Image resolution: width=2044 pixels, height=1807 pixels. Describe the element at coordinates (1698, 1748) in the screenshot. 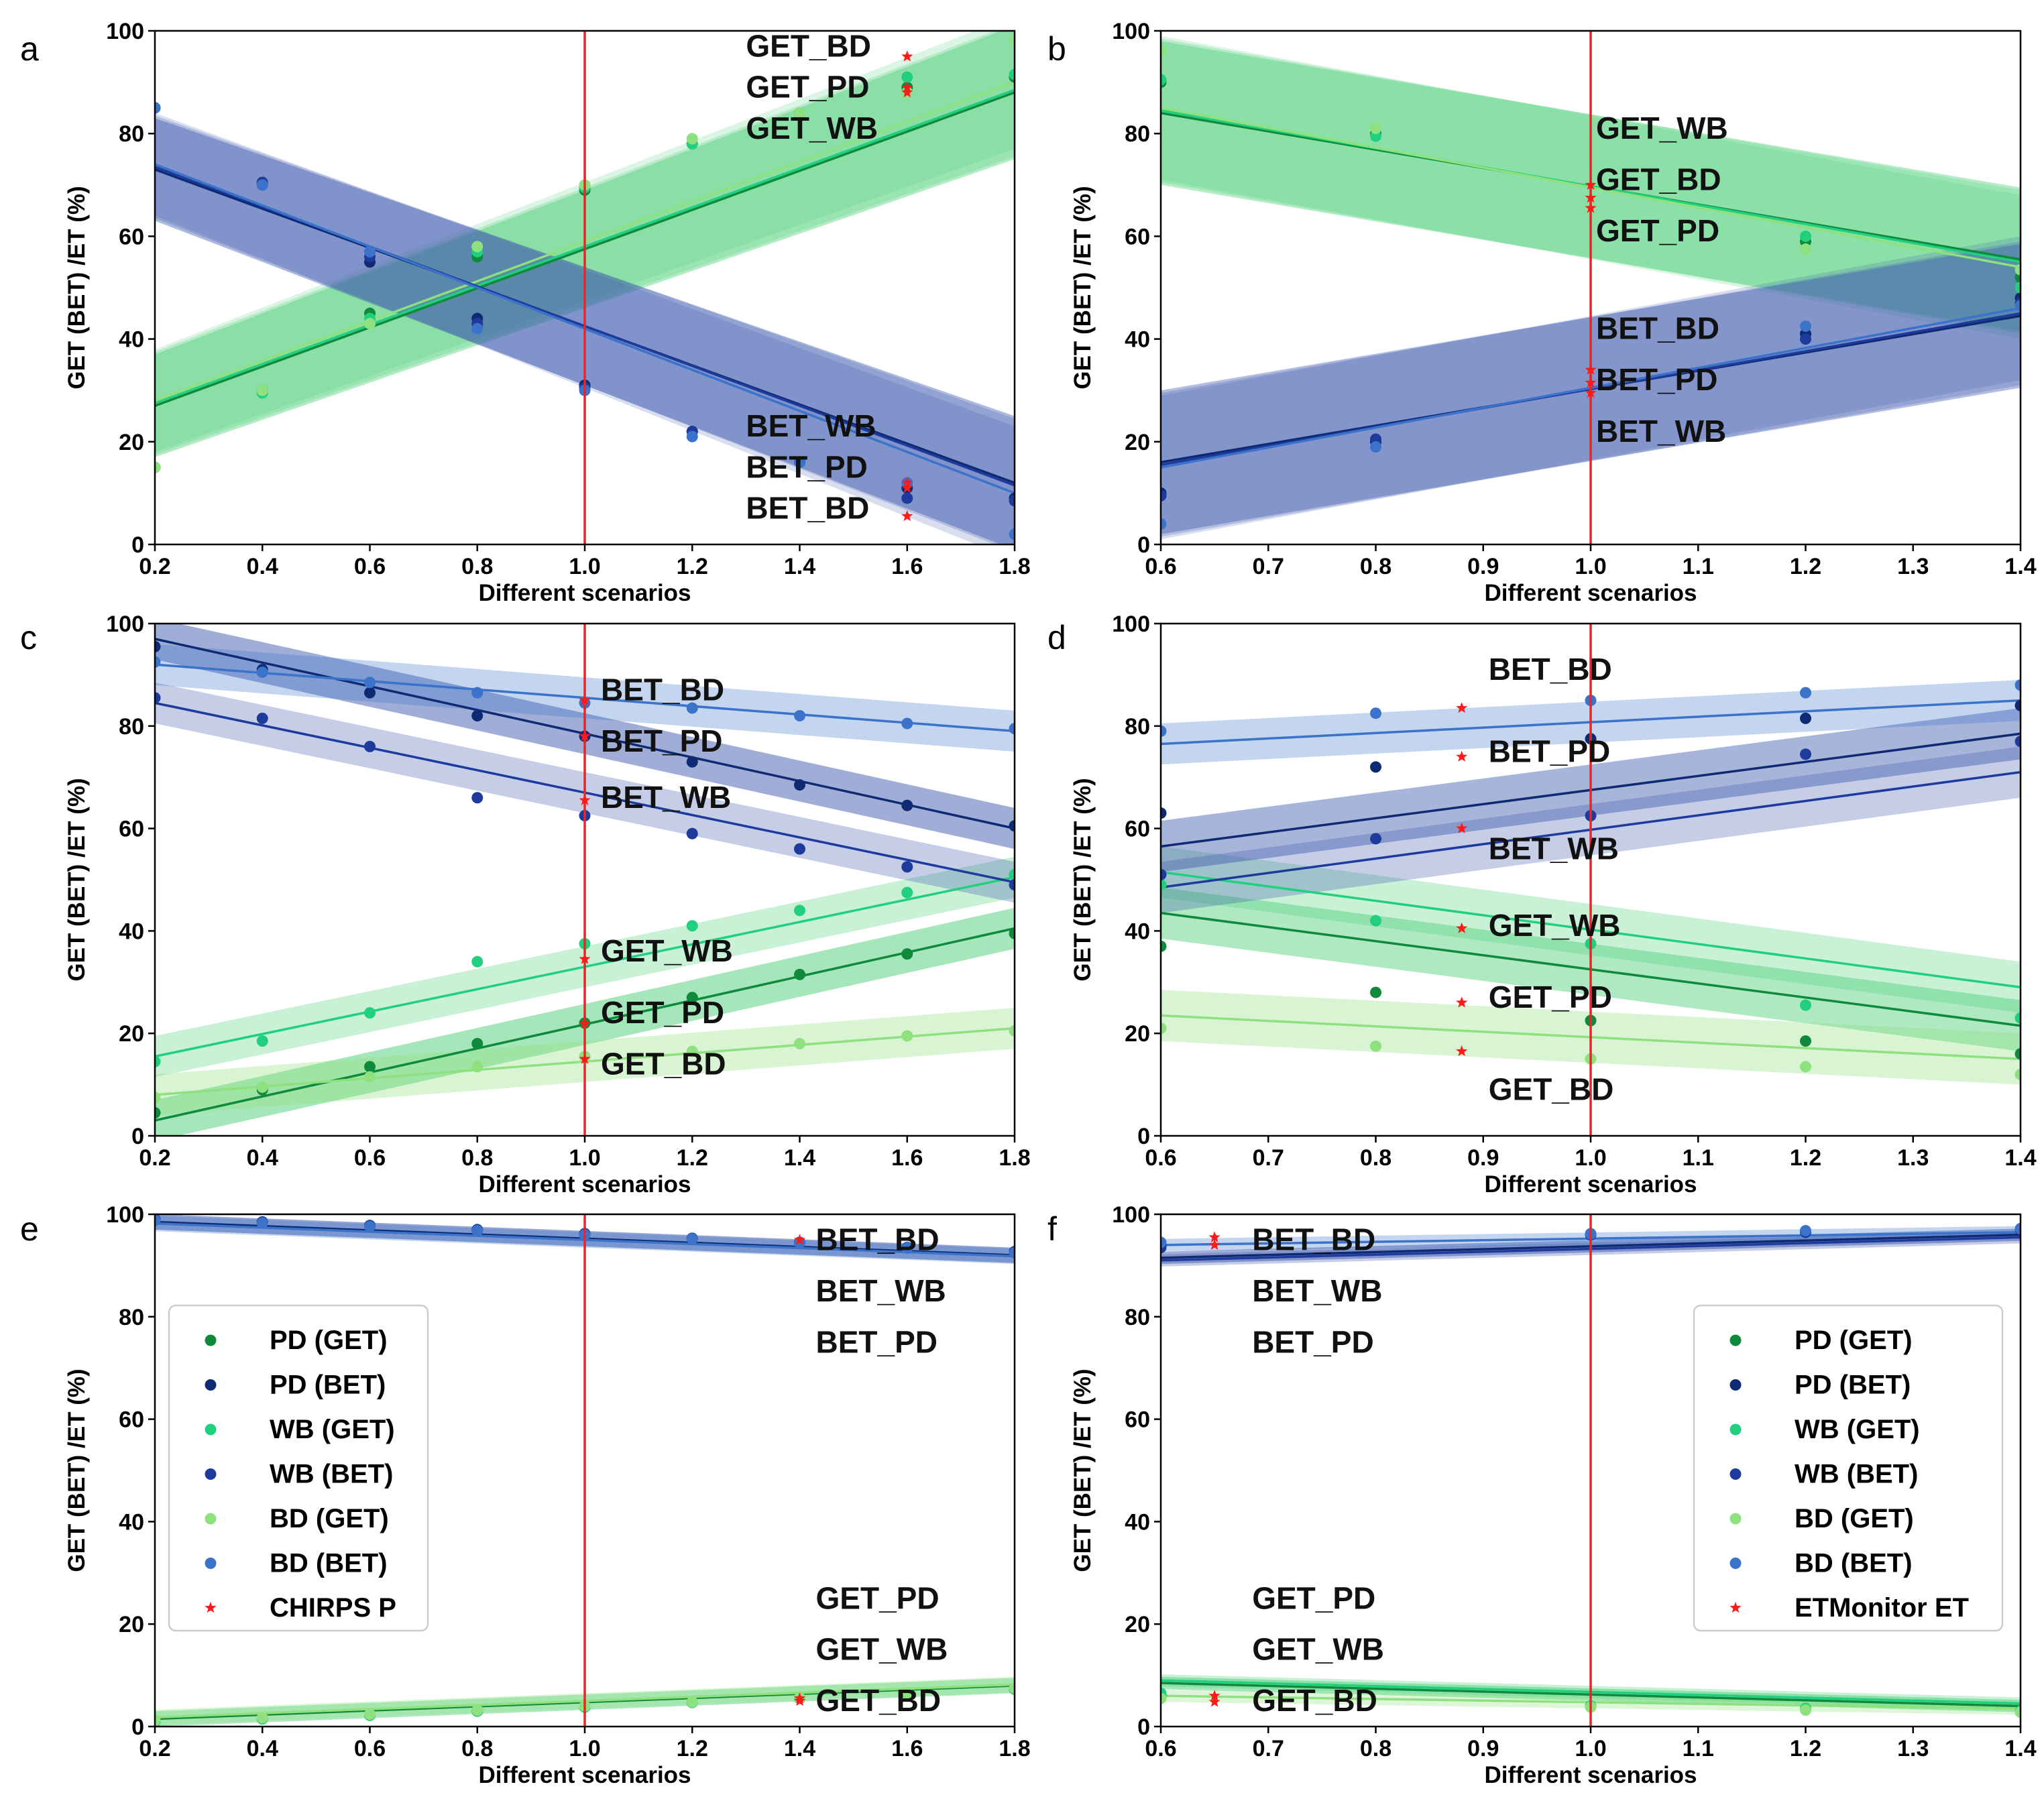

I see `x-tick-label: 1.1` at that location.